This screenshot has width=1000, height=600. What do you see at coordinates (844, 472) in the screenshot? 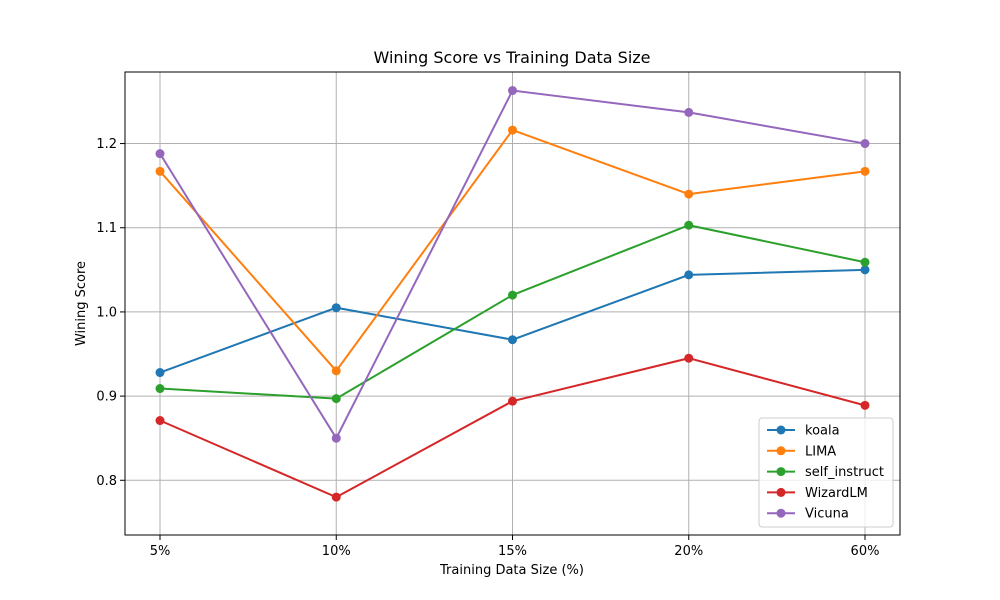
I see `legend-label: self_instruct` at bounding box center [844, 472].